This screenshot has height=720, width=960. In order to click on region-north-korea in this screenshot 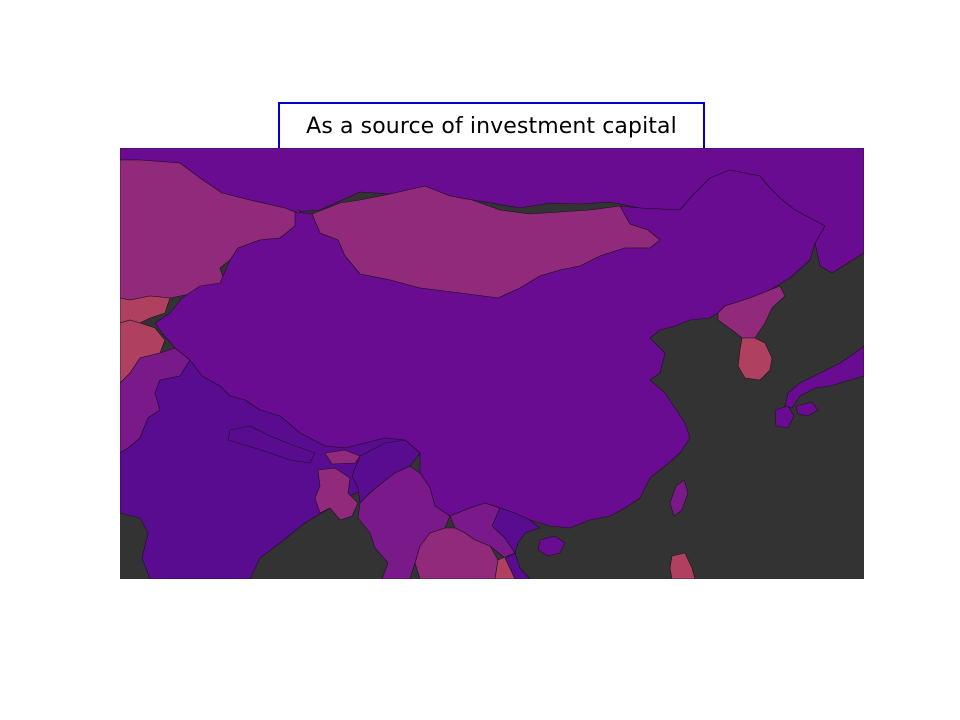, I will do `click(751, 312)`.